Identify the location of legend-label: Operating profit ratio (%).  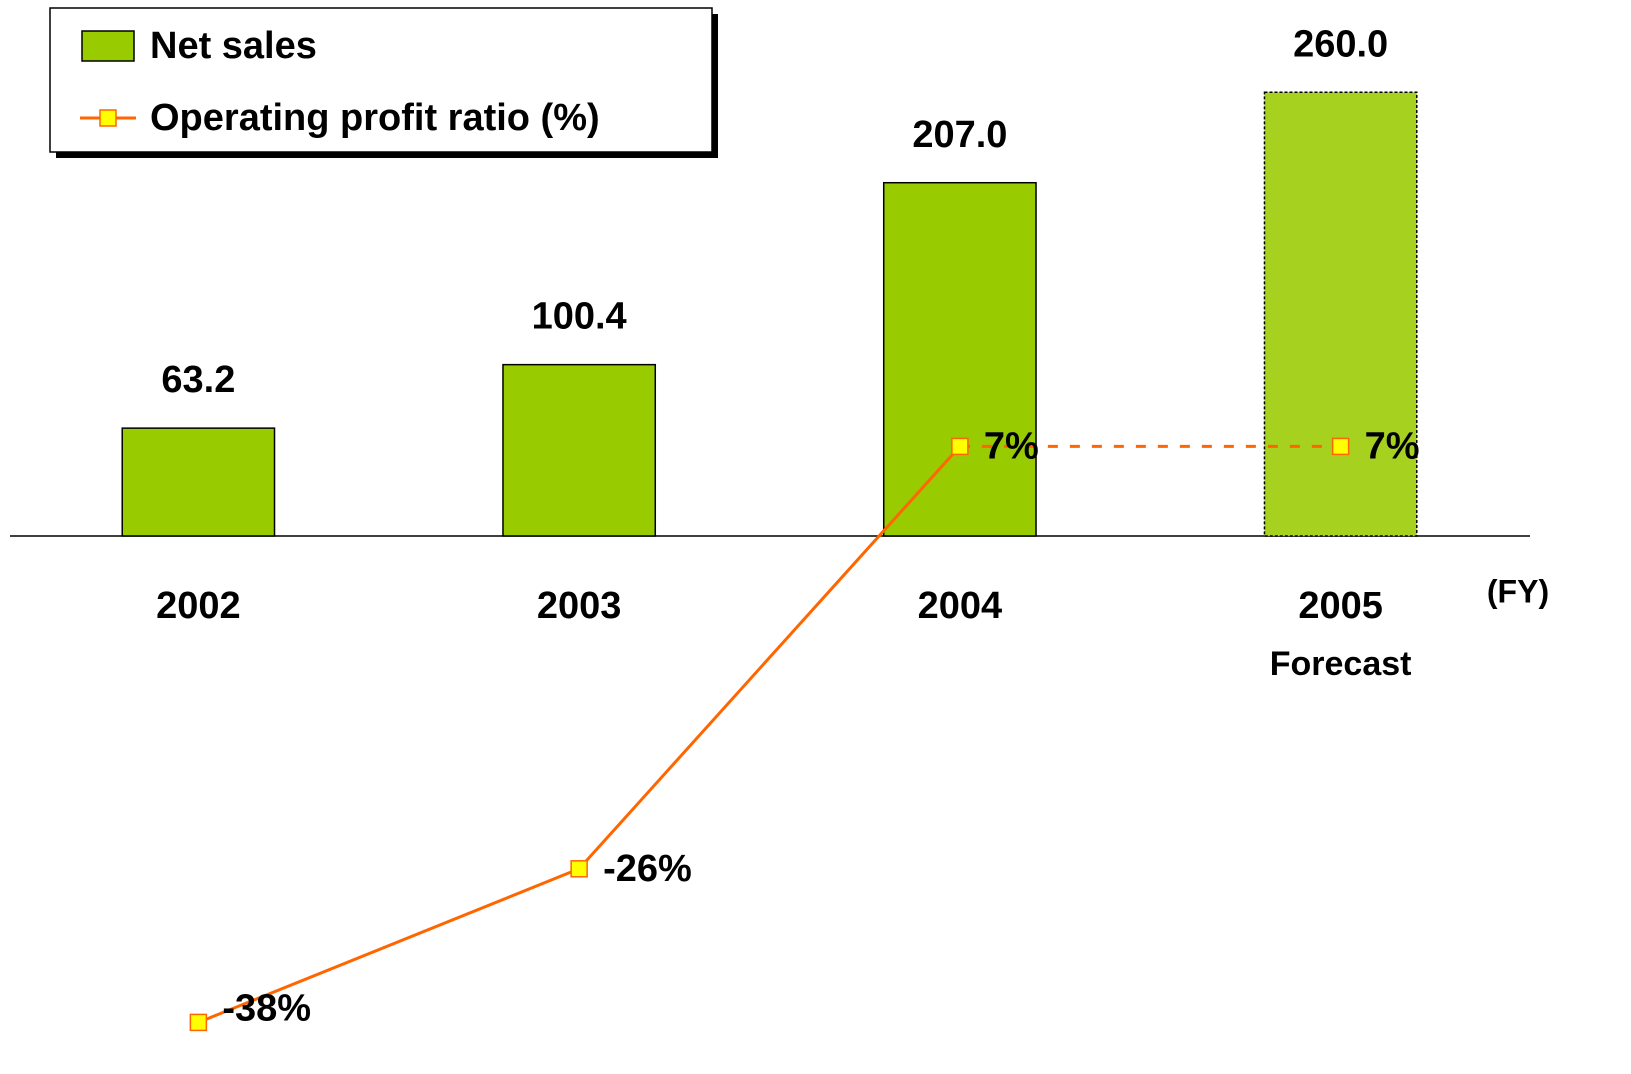
(375, 118).